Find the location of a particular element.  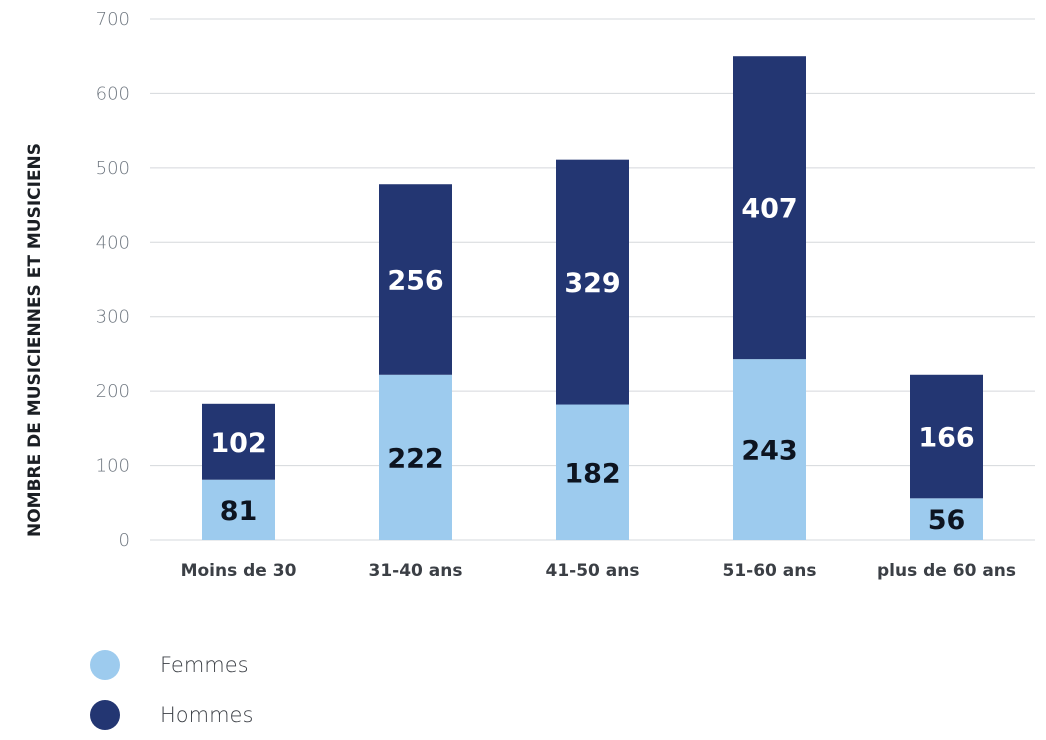

legend-swatch-femmes is located at coordinates (105, 665).